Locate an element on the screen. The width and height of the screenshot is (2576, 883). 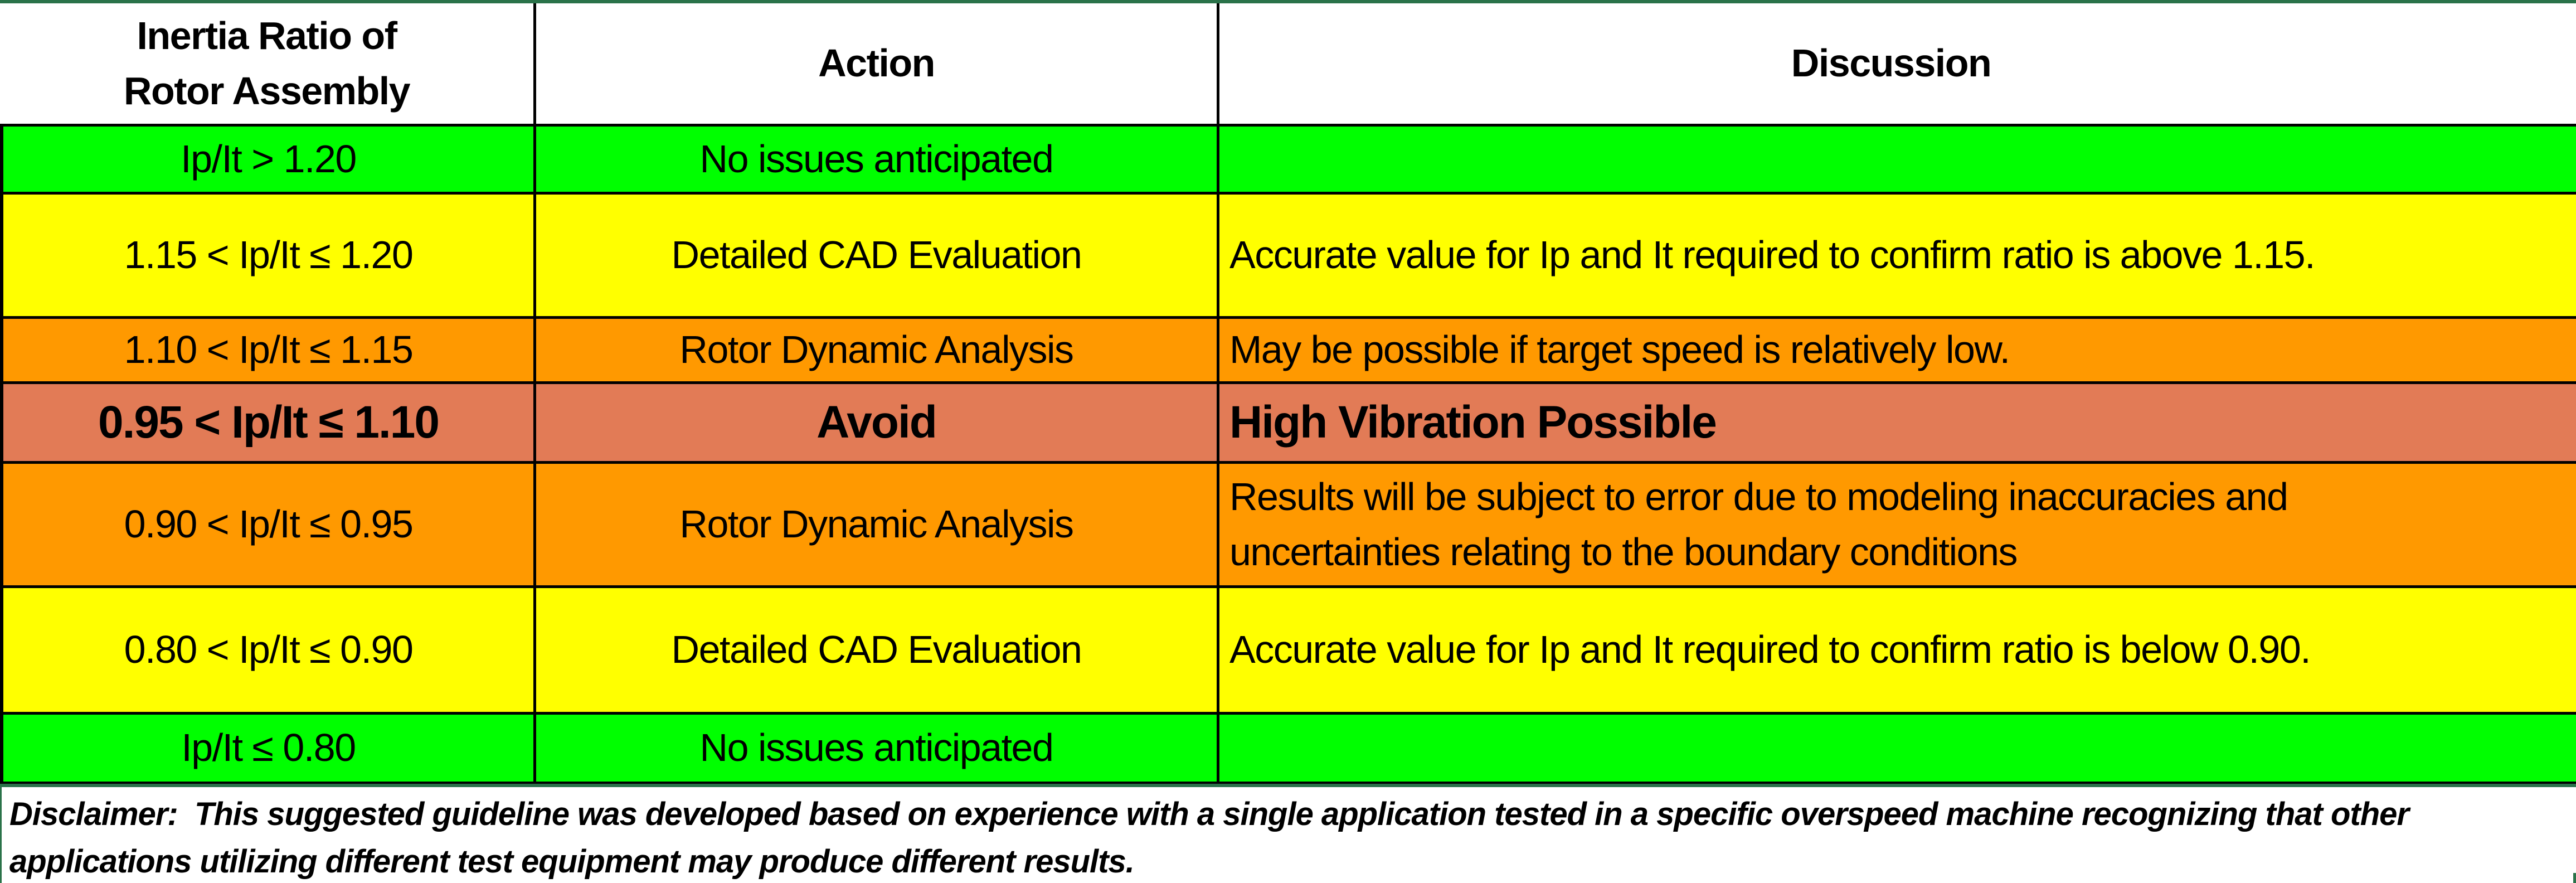
column-header-inertia-ratio: Inertia Ratio of Rotor Assembly is located at coordinates (267, 63).